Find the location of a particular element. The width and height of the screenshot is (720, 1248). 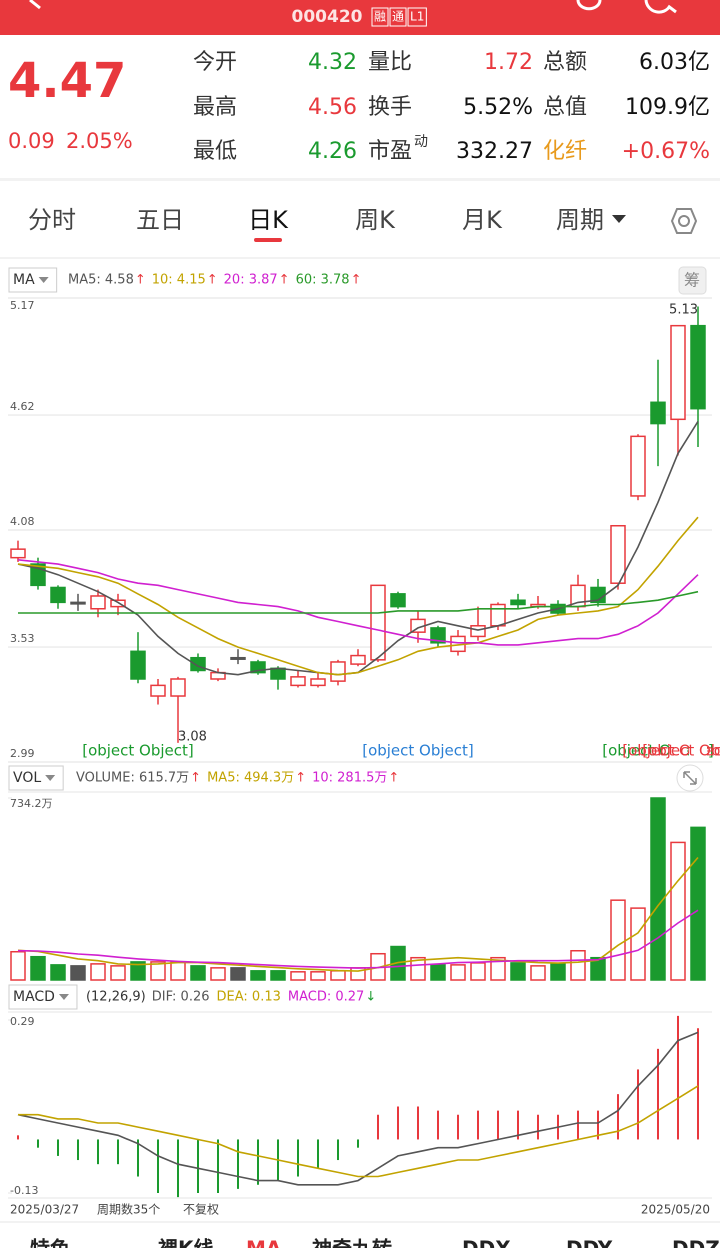

tab: 五日 is located at coordinates (160, 220).